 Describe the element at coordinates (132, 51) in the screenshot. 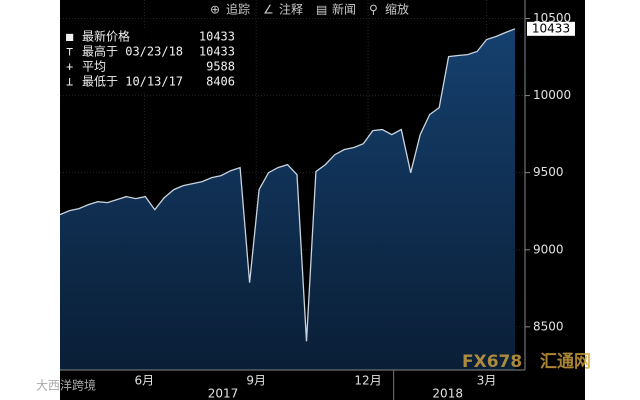

I see `legend-label: 最高于 03/23/18` at that location.